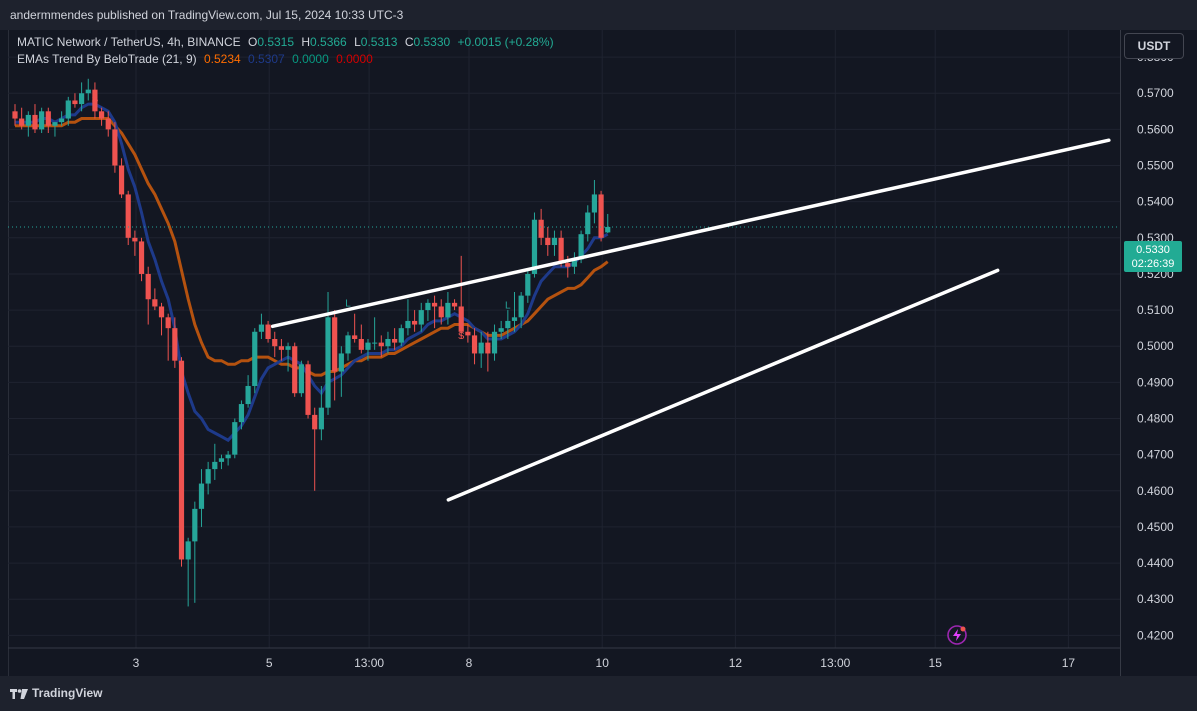  I want to click on change-value: +0.0015 (+0.28%), so click(505, 42).